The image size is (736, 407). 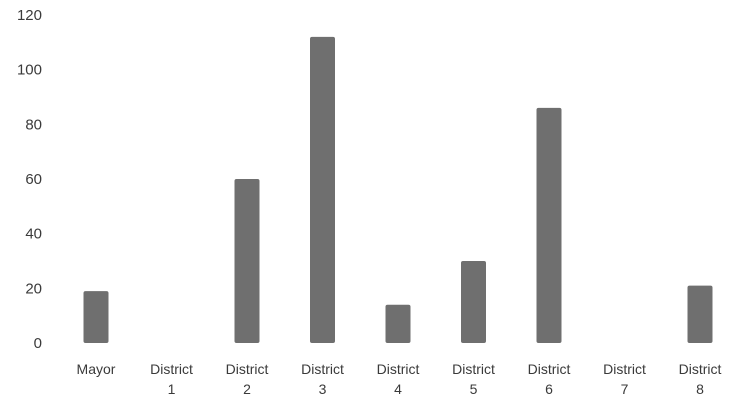 What do you see at coordinates (323, 389) in the screenshot?
I see `x-category-label-line: 3` at bounding box center [323, 389].